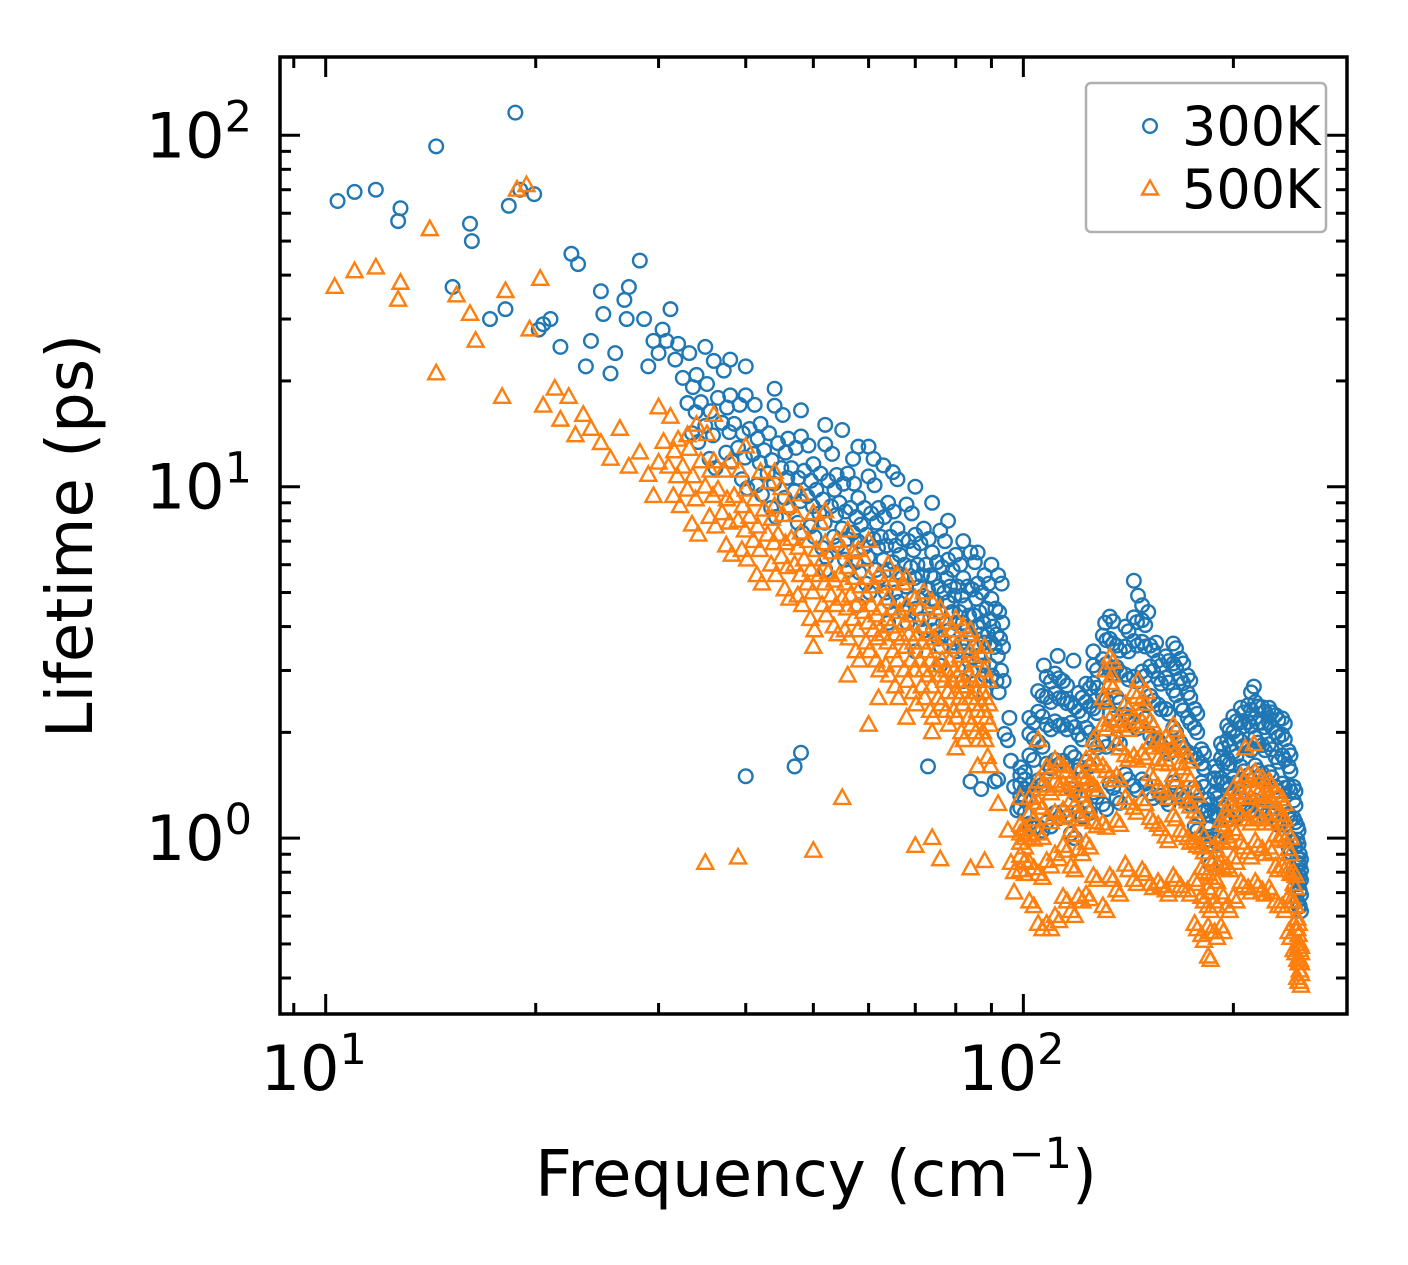 The height and width of the screenshot is (1265, 1408). What do you see at coordinates (1149, 125) in the screenshot?
I see `legend-circle-marker-icon` at bounding box center [1149, 125].